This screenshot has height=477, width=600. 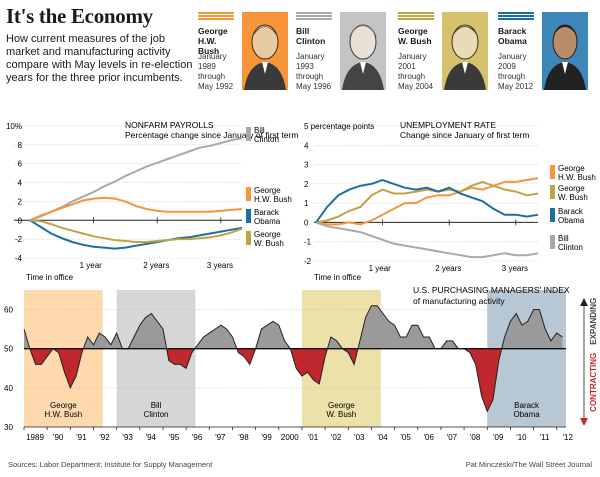 What do you see at coordinates (359, 437) in the screenshot?
I see `x-tick-label: '03` at bounding box center [359, 437].